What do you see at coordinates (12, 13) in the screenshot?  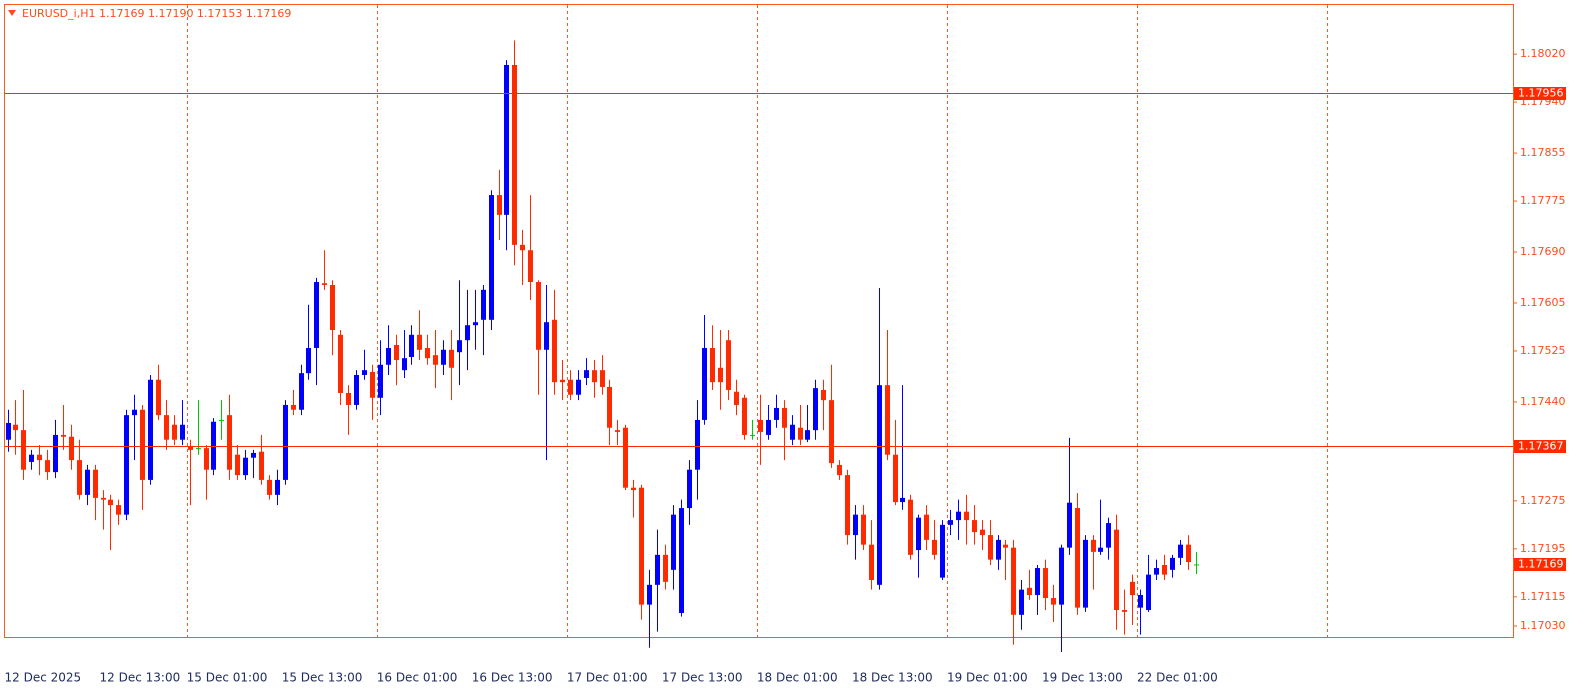 I see `collapse-icon` at bounding box center [12, 13].